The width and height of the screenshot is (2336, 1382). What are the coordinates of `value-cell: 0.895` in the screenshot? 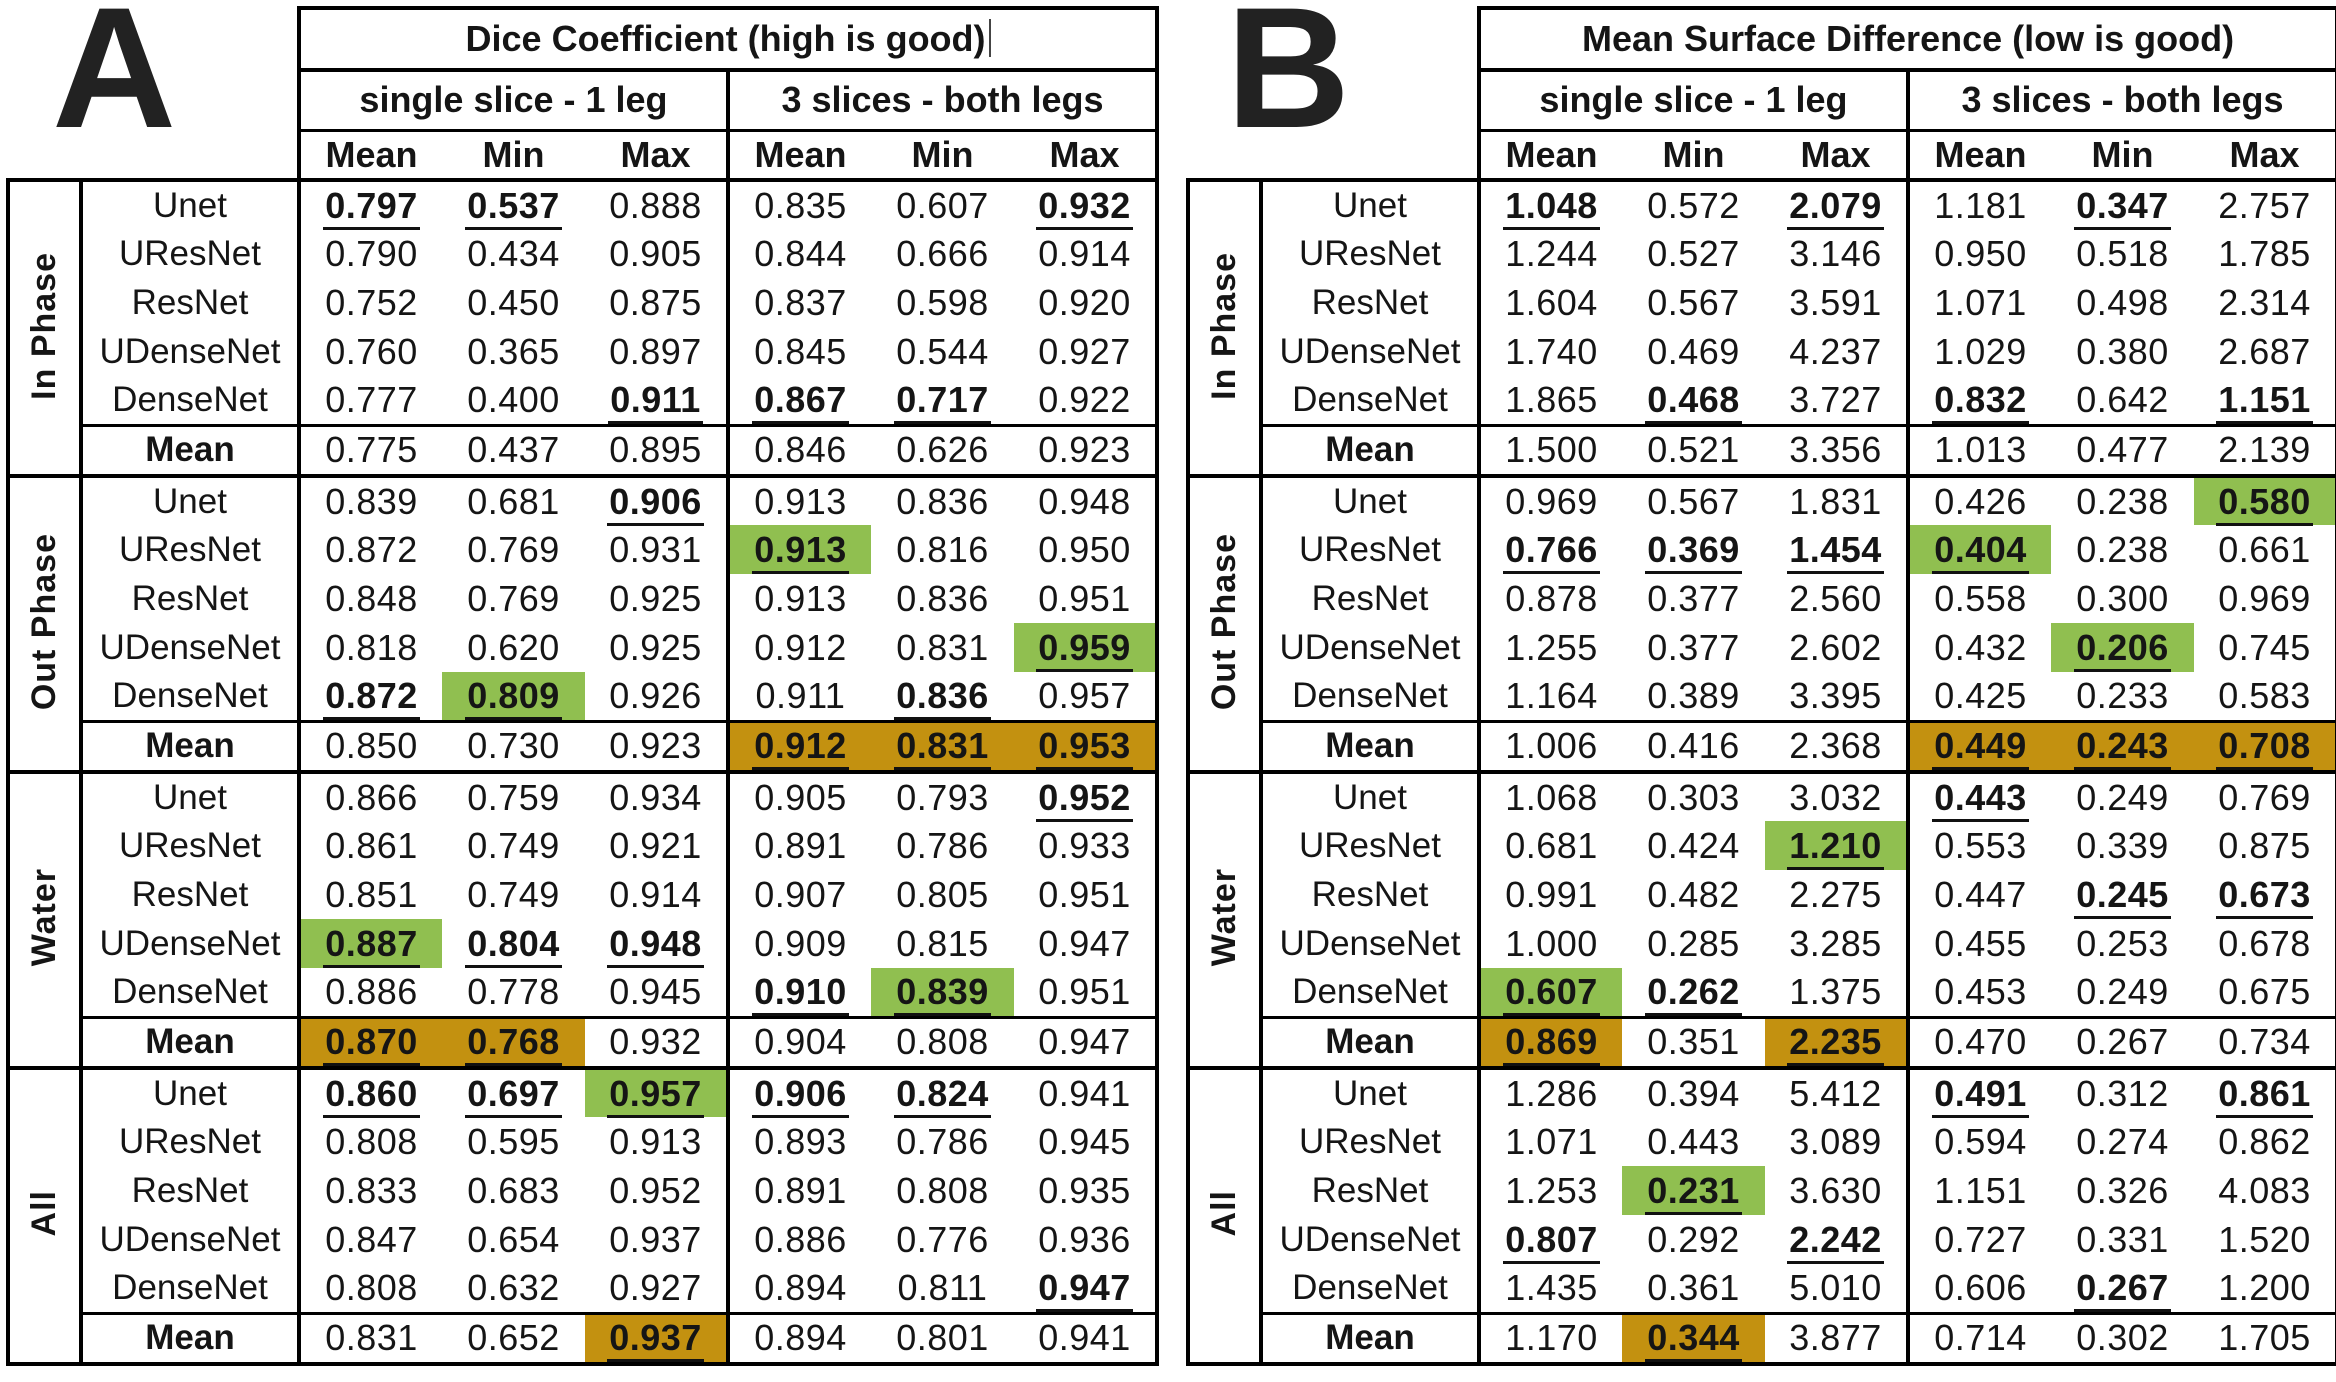 It's located at (656, 449).